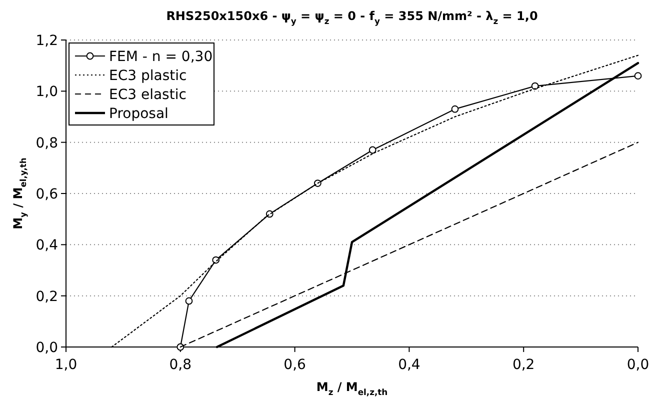 The width and height of the screenshot is (654, 405). Describe the element at coordinates (66, 365) in the screenshot. I see `x-tick-label: 1,0` at that location.